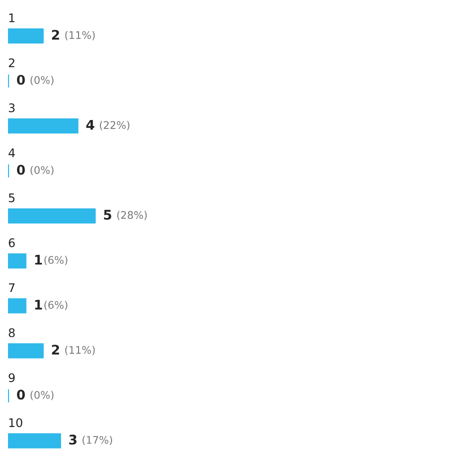 The image size is (450, 466). Describe the element at coordinates (90, 440) in the screenshot. I see `data-label: 3 (17%)` at that location.